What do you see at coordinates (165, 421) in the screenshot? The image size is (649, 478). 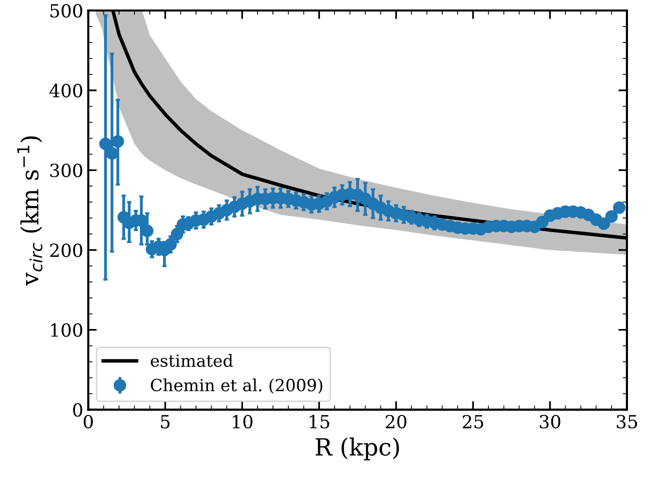 I see `x-tick-label: 5` at bounding box center [165, 421].